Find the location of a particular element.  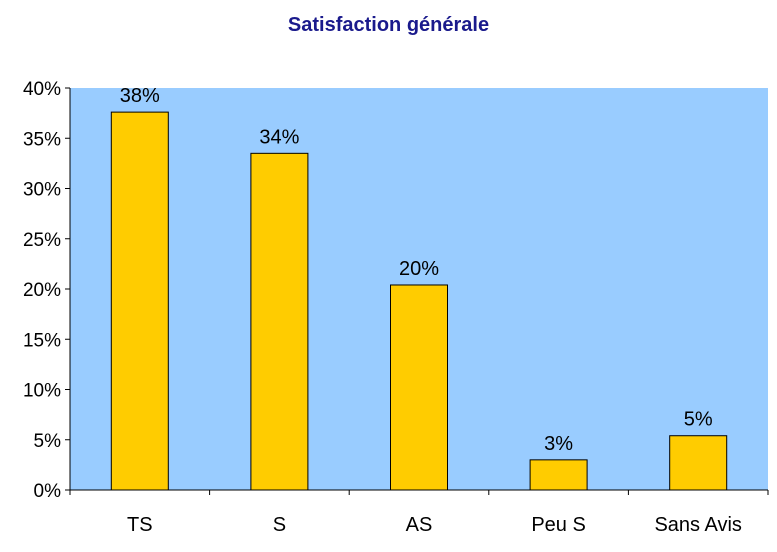

bar-ts is located at coordinates (139, 301).